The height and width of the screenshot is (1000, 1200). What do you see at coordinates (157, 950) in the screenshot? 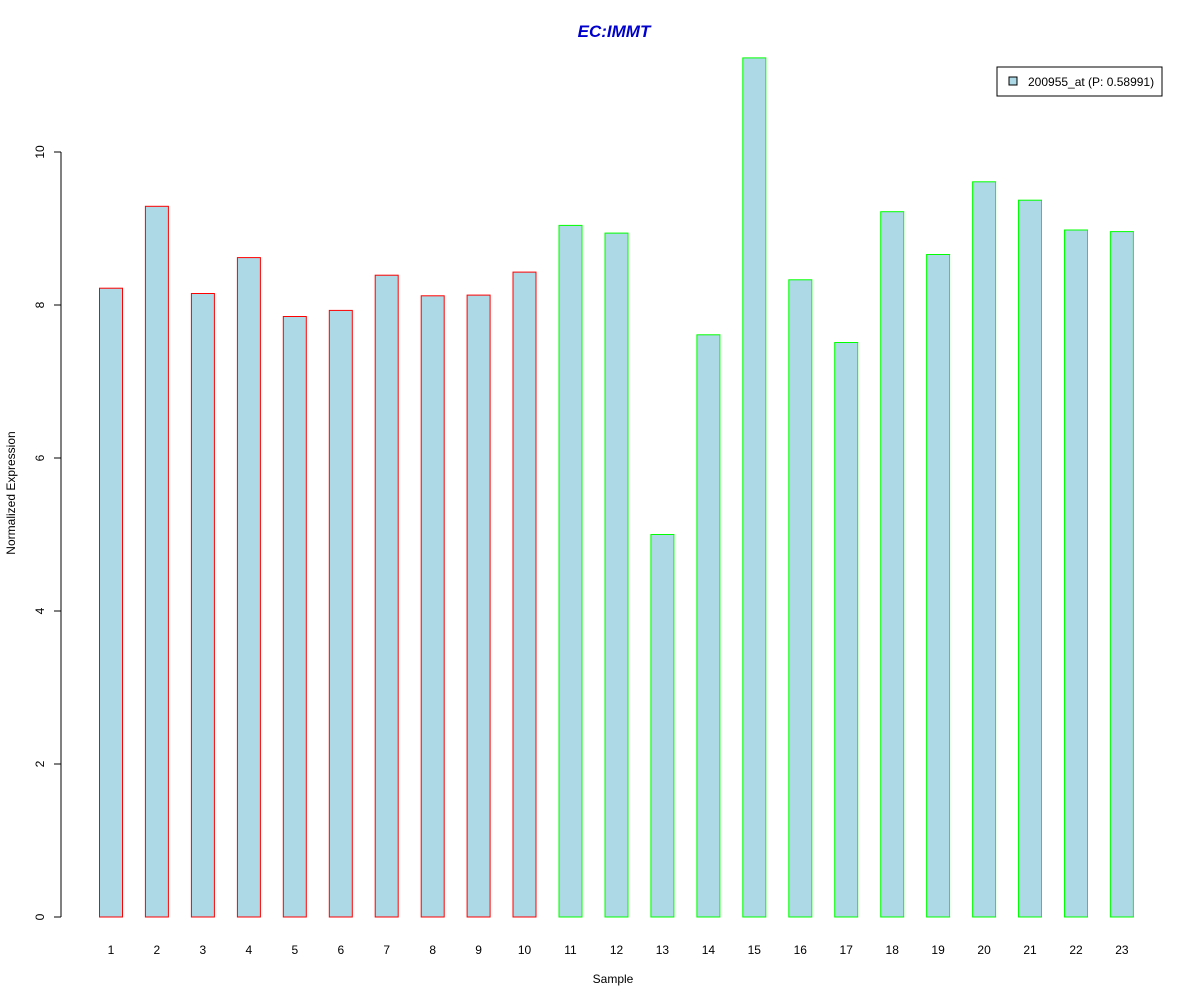
I see `x-tick-label: 2` at bounding box center [157, 950].